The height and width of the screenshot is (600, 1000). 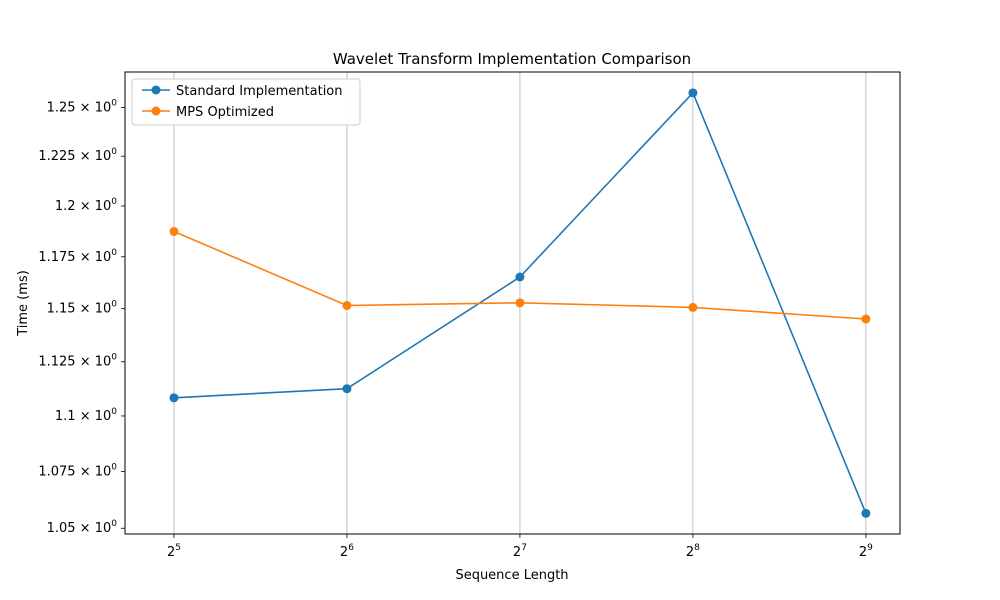 I want to click on y-tick-label: 1.225 × 100, so click(x=77, y=155).